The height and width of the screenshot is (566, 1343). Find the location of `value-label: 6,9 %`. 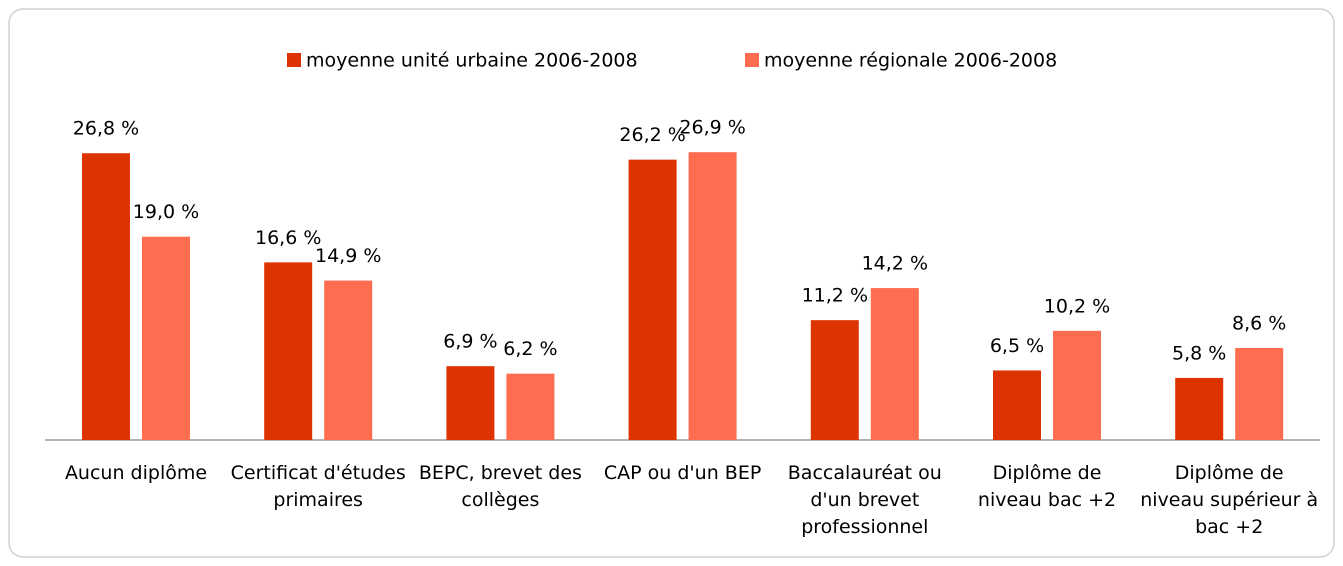

value-label: 6,9 % is located at coordinates (470, 342).